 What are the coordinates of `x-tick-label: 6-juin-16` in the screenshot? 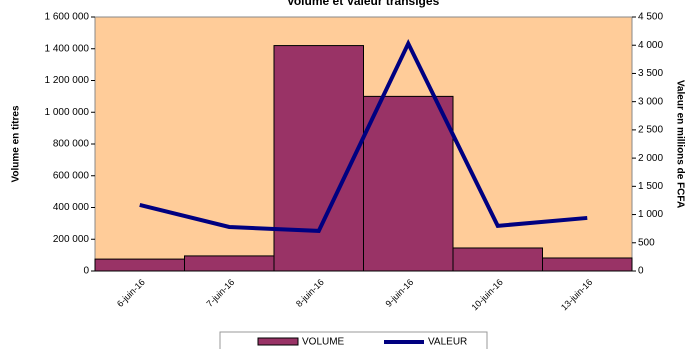 It's located at (131, 293).